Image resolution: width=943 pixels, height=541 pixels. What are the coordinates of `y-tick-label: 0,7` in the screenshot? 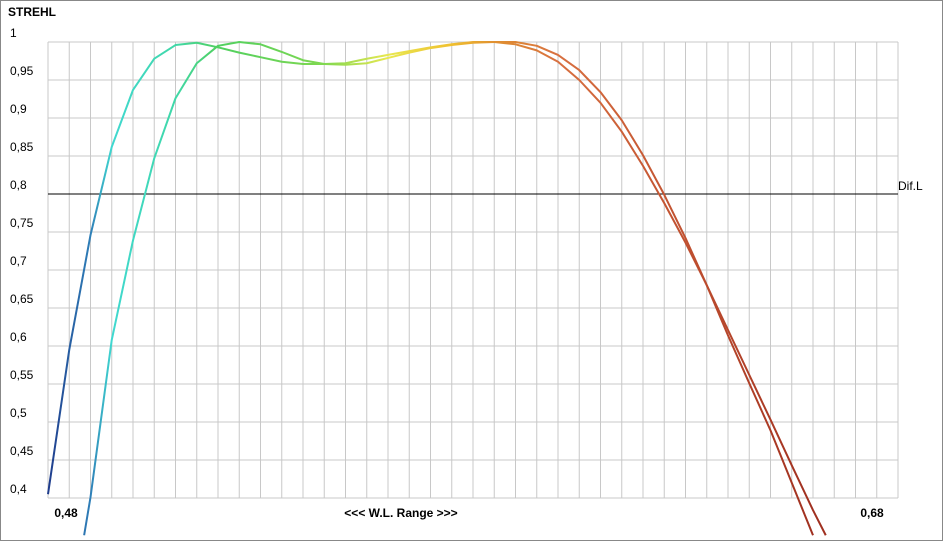 It's located at (18, 261).